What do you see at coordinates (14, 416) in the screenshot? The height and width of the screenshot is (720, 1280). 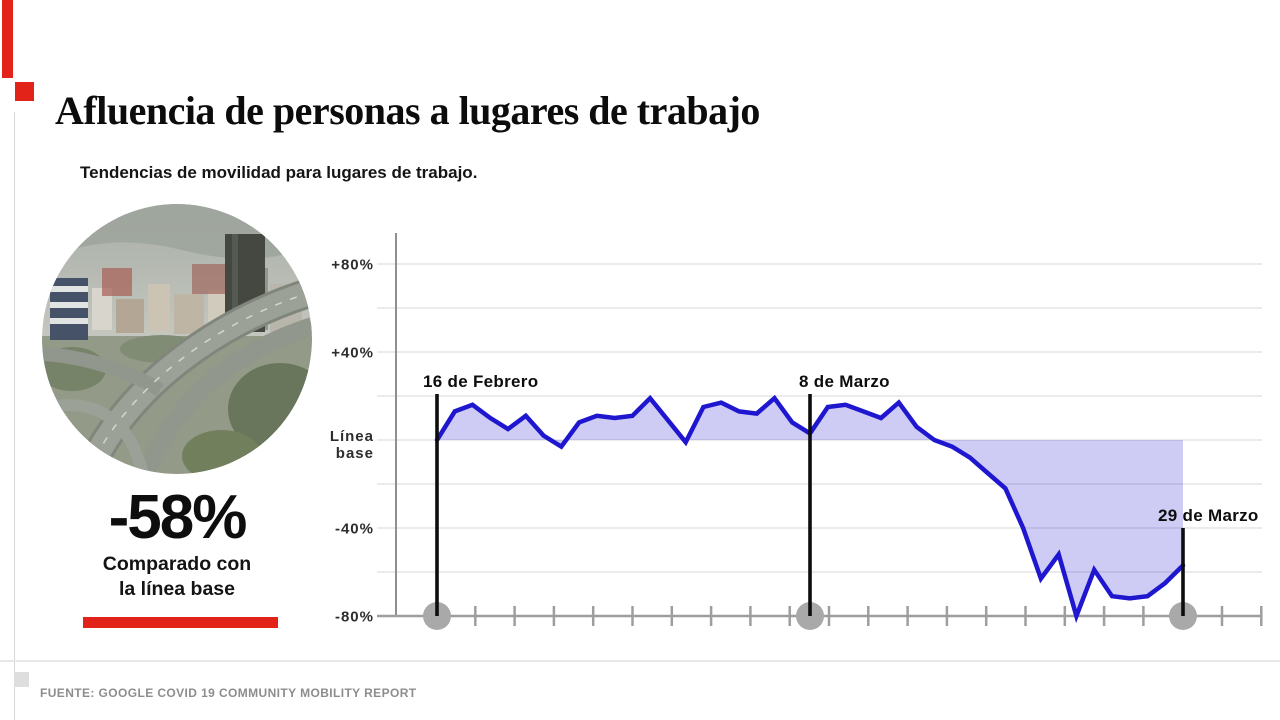 I see `left-hairline` at bounding box center [14, 416].